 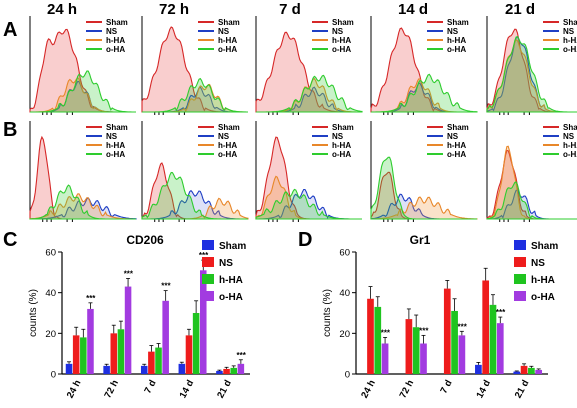 What do you see at coordinates (10, 130) in the screenshot?
I see `panel-letter-b: B` at bounding box center [10, 130].